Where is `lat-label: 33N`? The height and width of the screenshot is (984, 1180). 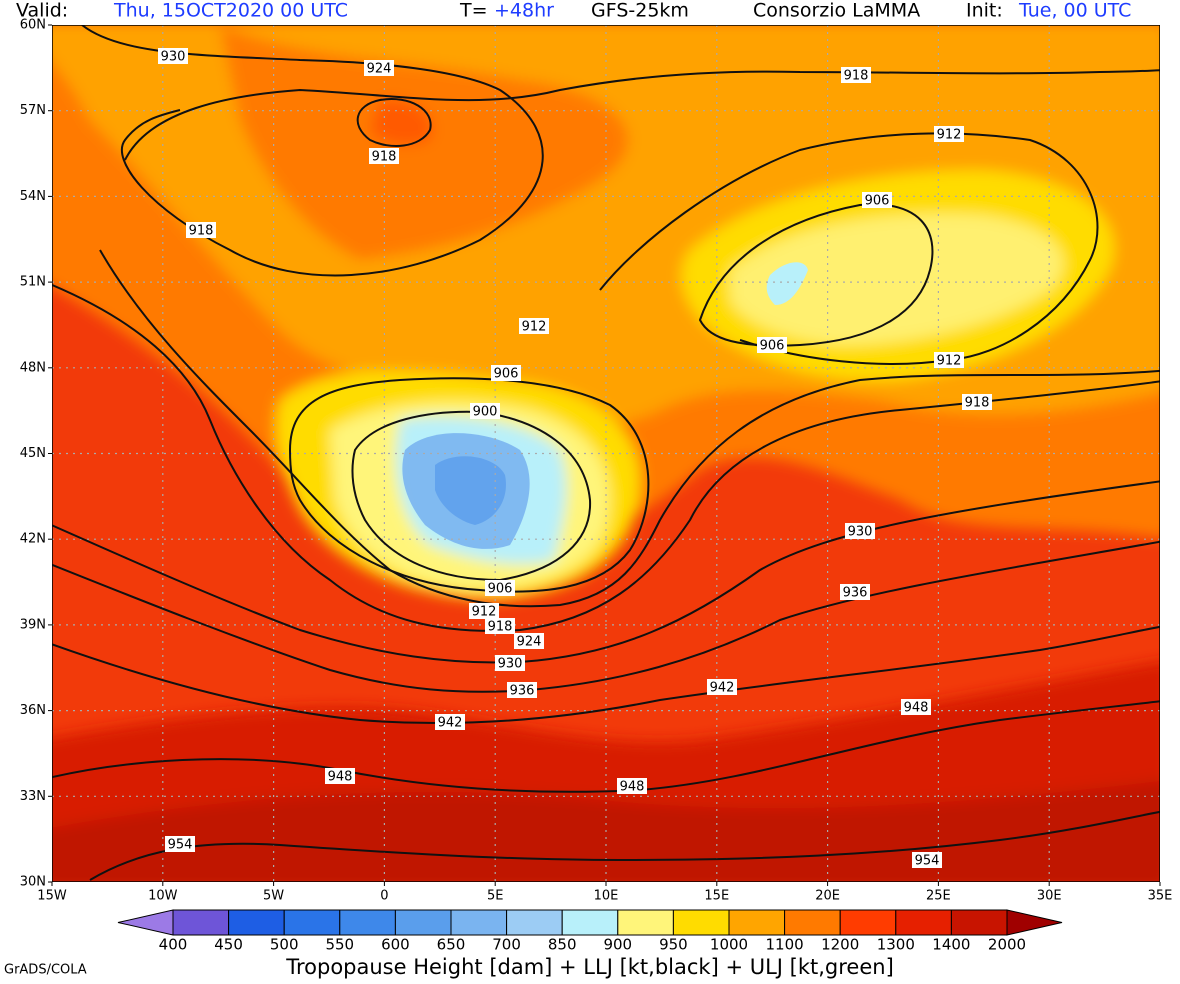
lat-label: 33N is located at coordinates (33, 796).